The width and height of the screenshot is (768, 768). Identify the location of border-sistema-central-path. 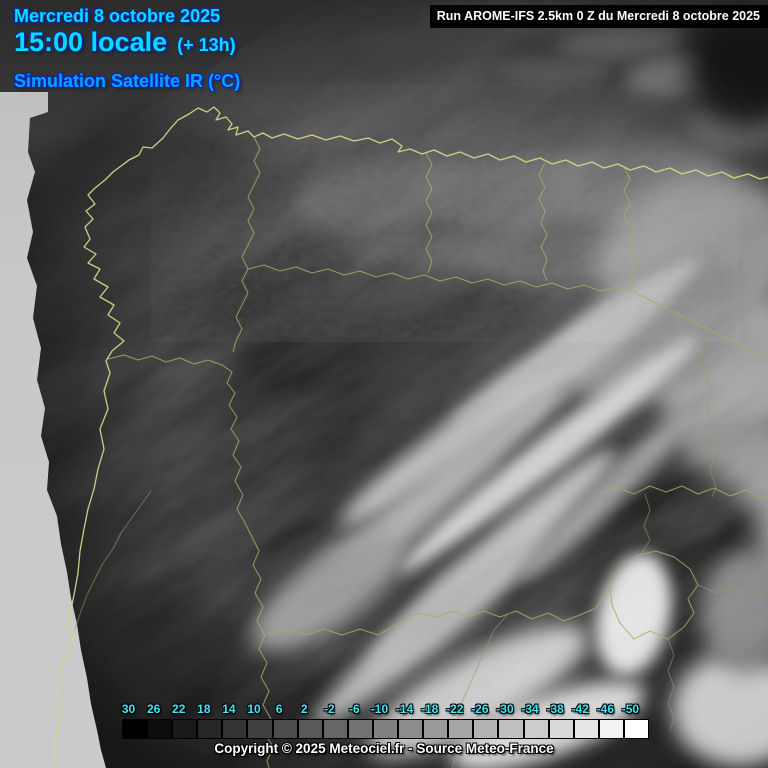
(439, 610).